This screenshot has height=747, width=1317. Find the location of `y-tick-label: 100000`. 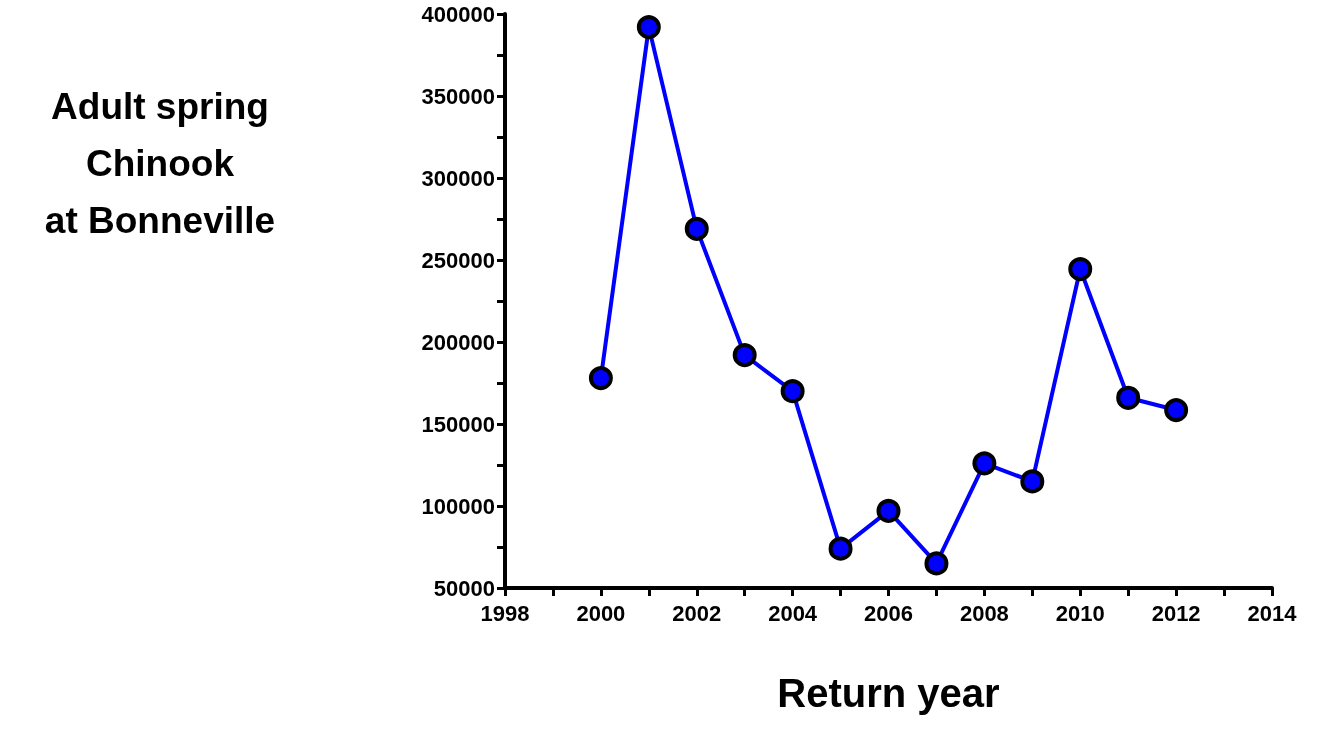

y-tick-label: 100000 is located at coordinates (458, 506).